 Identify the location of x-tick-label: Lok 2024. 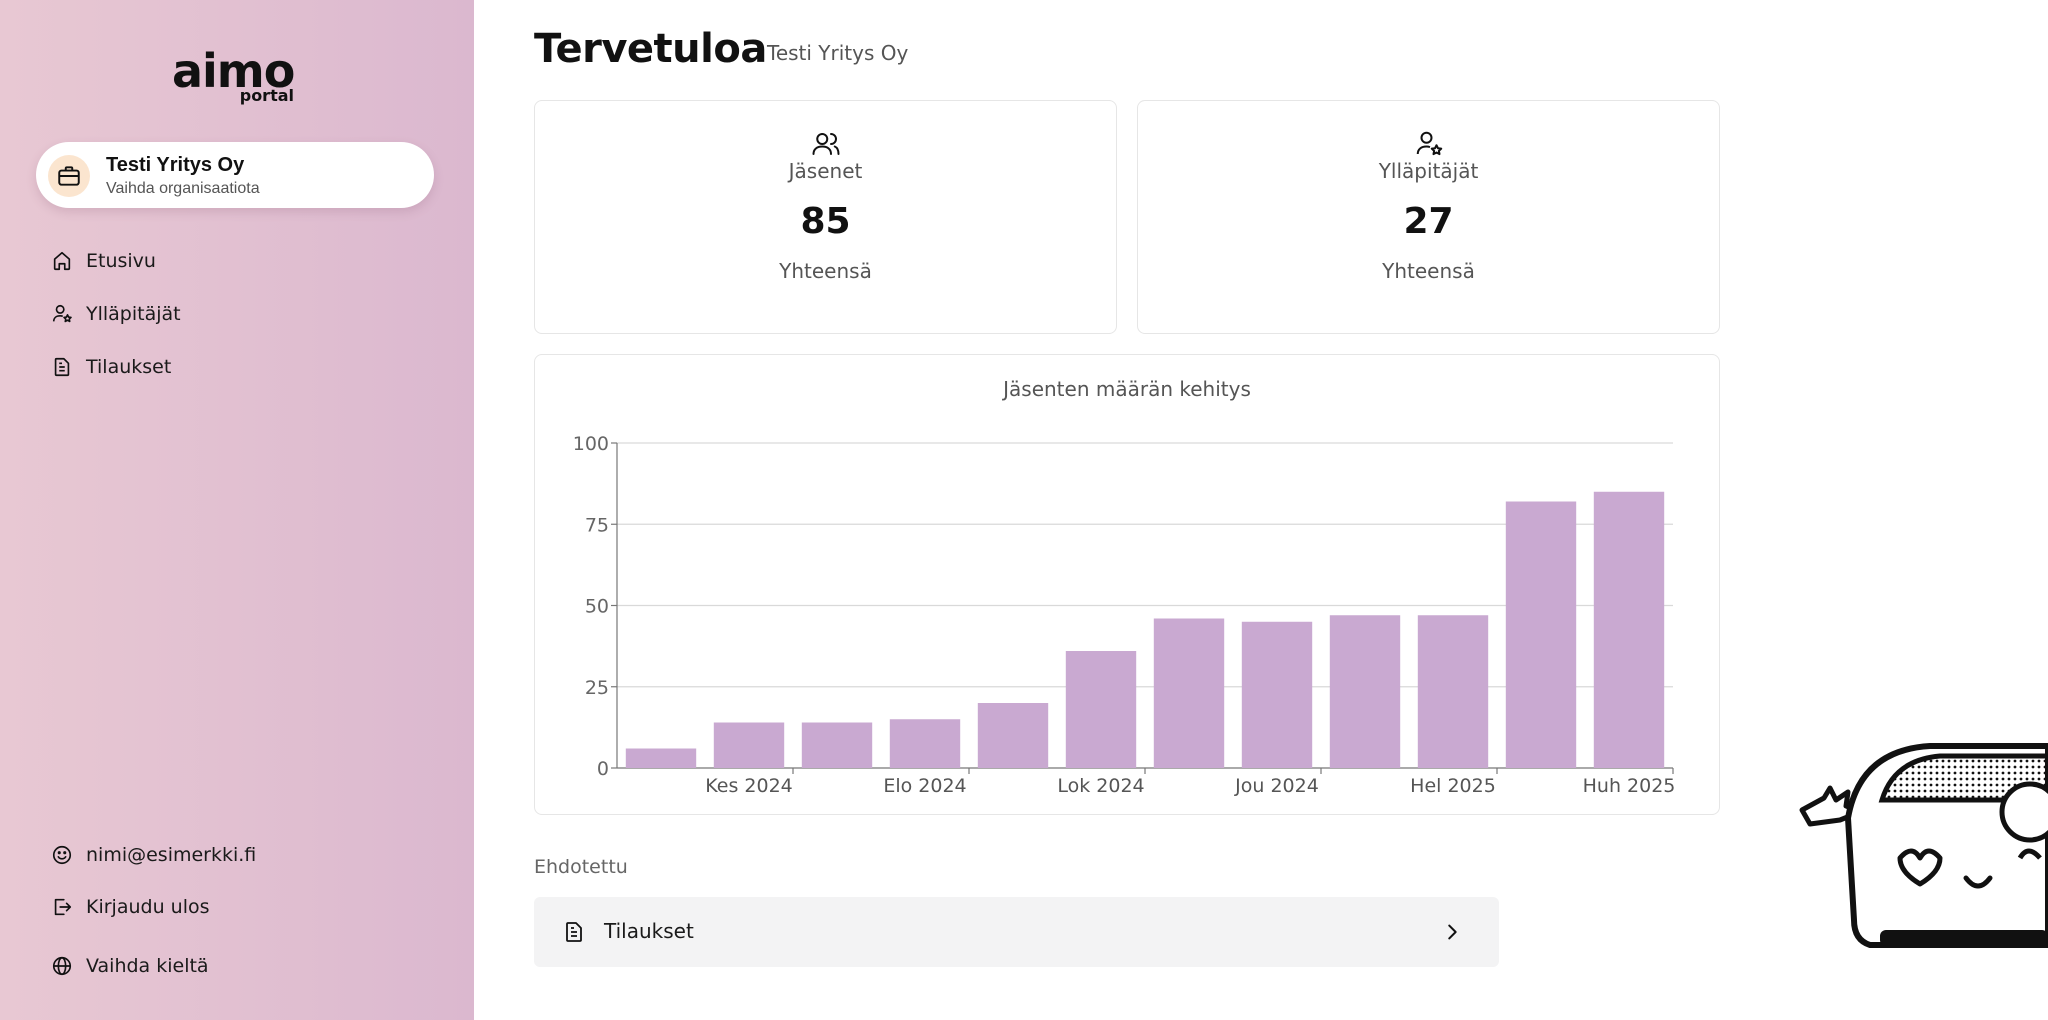
(1100, 786).